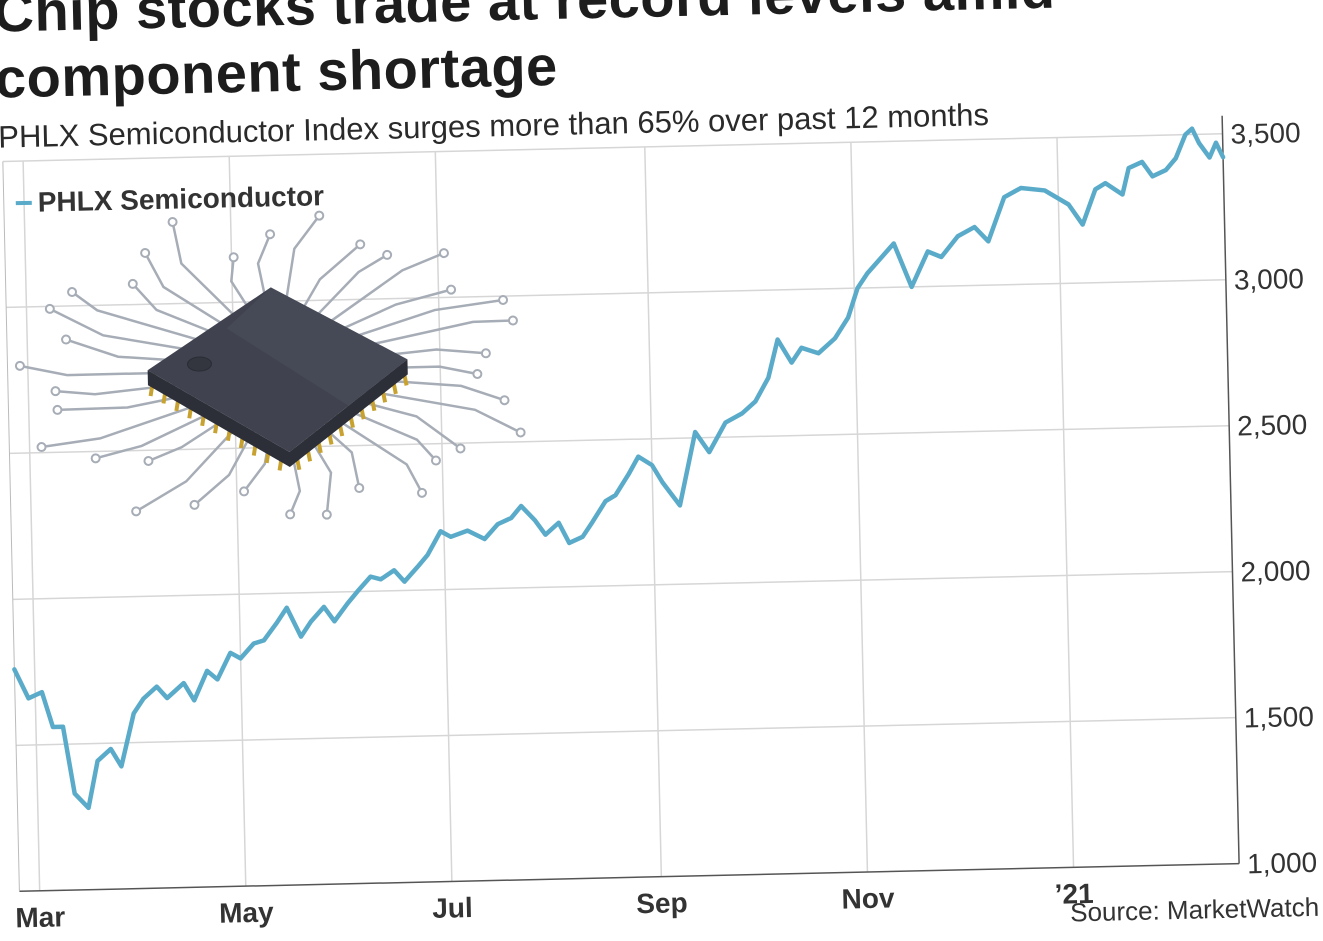 The width and height of the screenshot is (1323, 941). I want to click on legend: PHLX Semiconductor, so click(169, 199).